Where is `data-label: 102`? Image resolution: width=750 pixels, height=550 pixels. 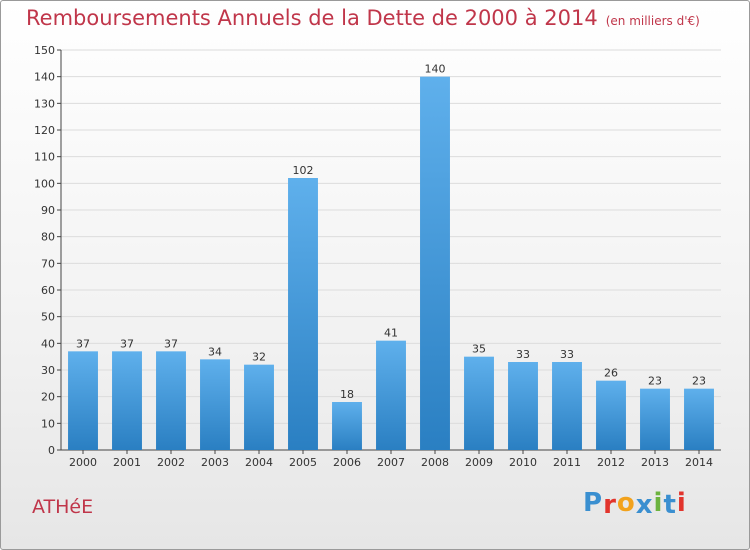 data-label: 102 is located at coordinates (303, 170).